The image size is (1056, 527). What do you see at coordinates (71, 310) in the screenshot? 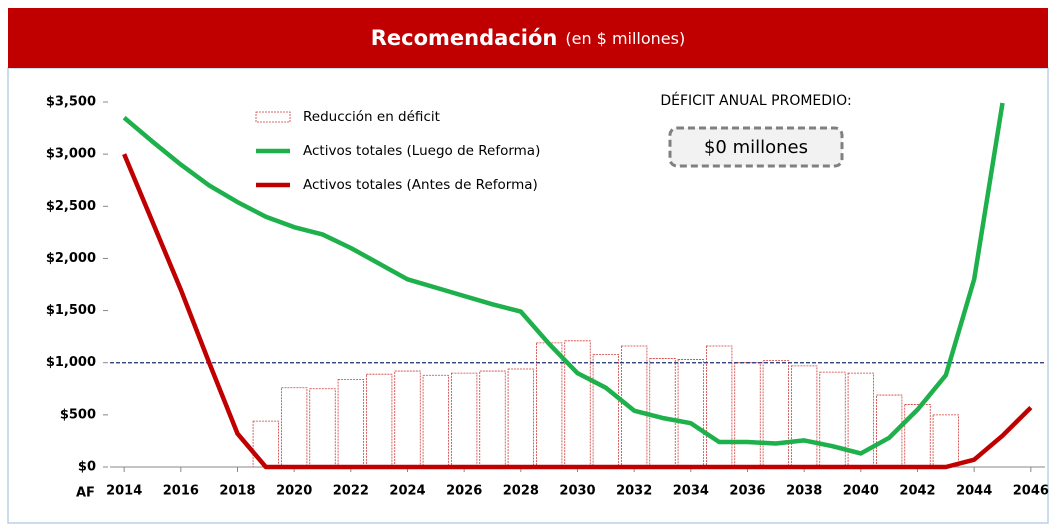
I see `y-tick-label: $1,500` at bounding box center [71, 310].